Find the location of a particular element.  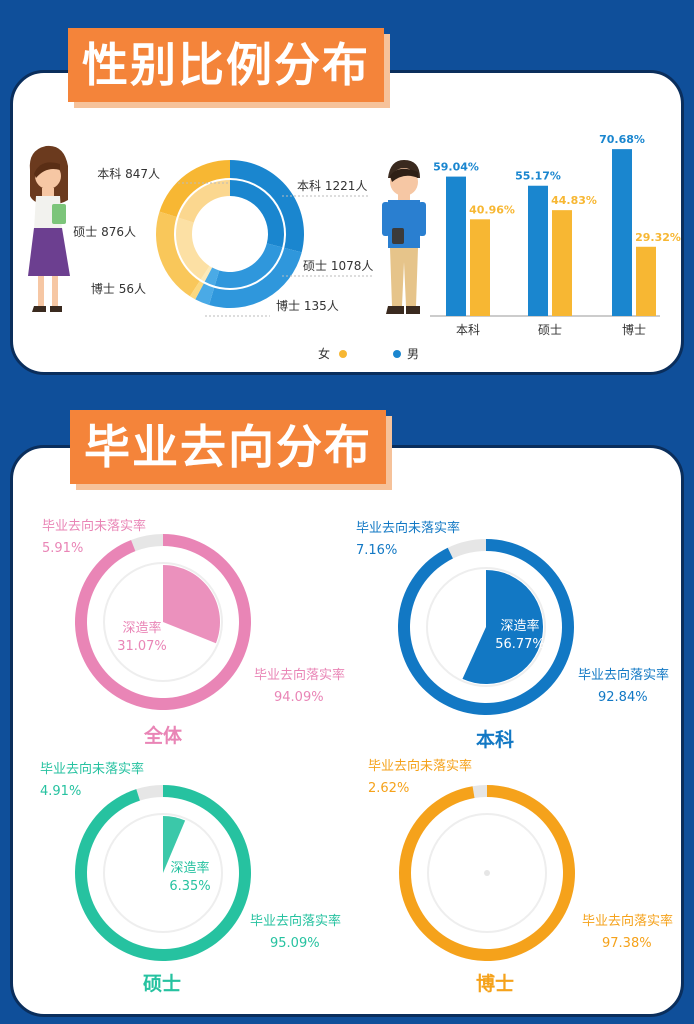

female-student-illustration-icon is located at coordinates (49, 228).